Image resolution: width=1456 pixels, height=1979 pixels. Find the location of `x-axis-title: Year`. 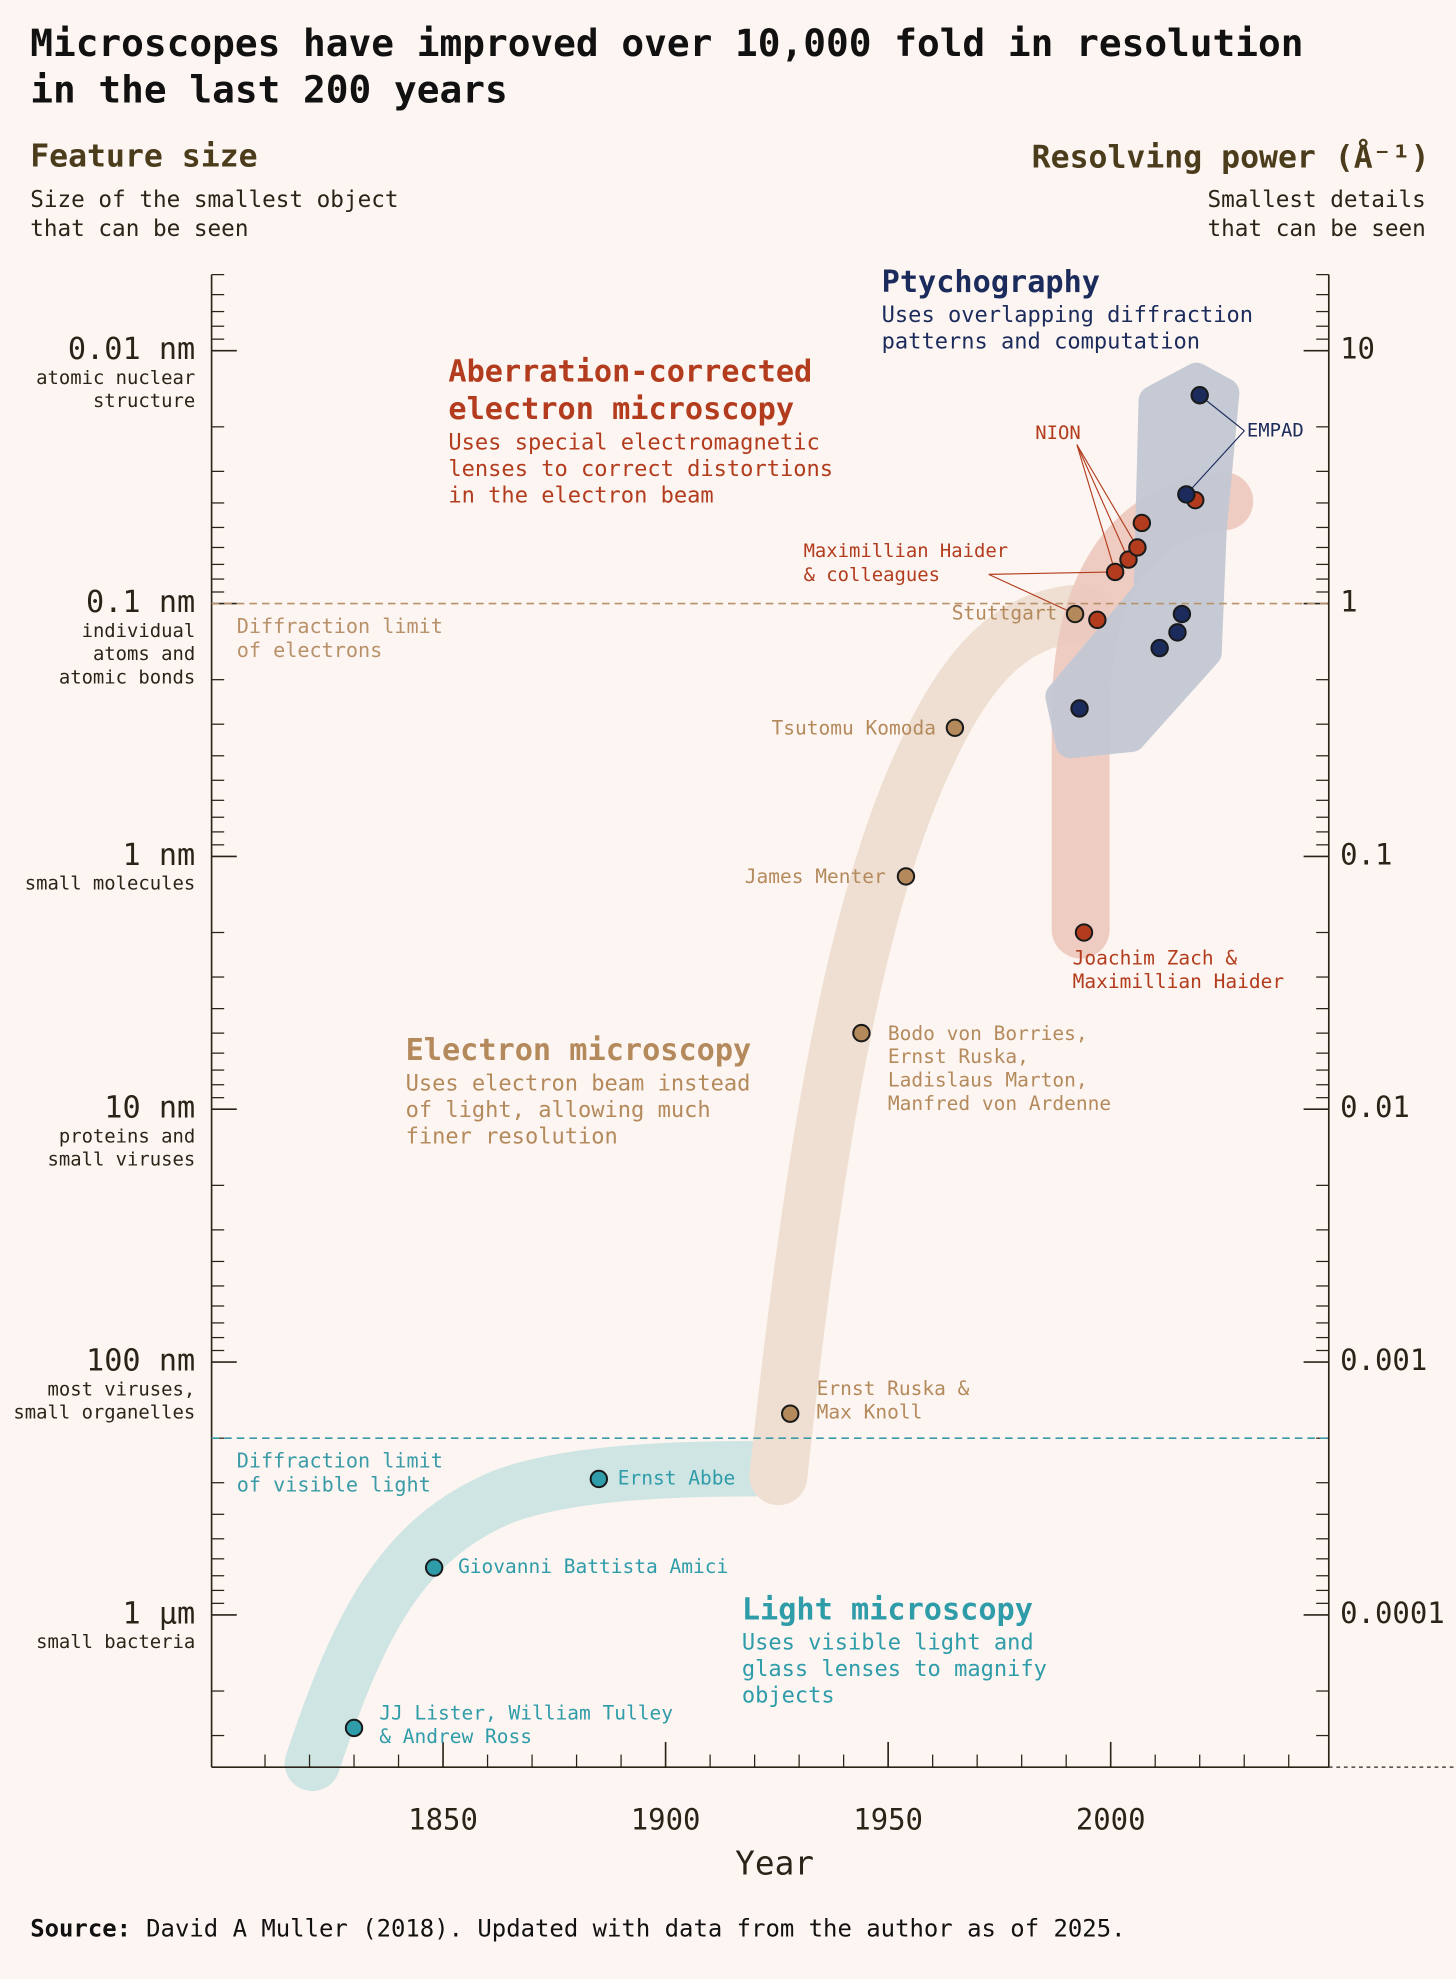

x-axis-title: Year is located at coordinates (774, 1863).